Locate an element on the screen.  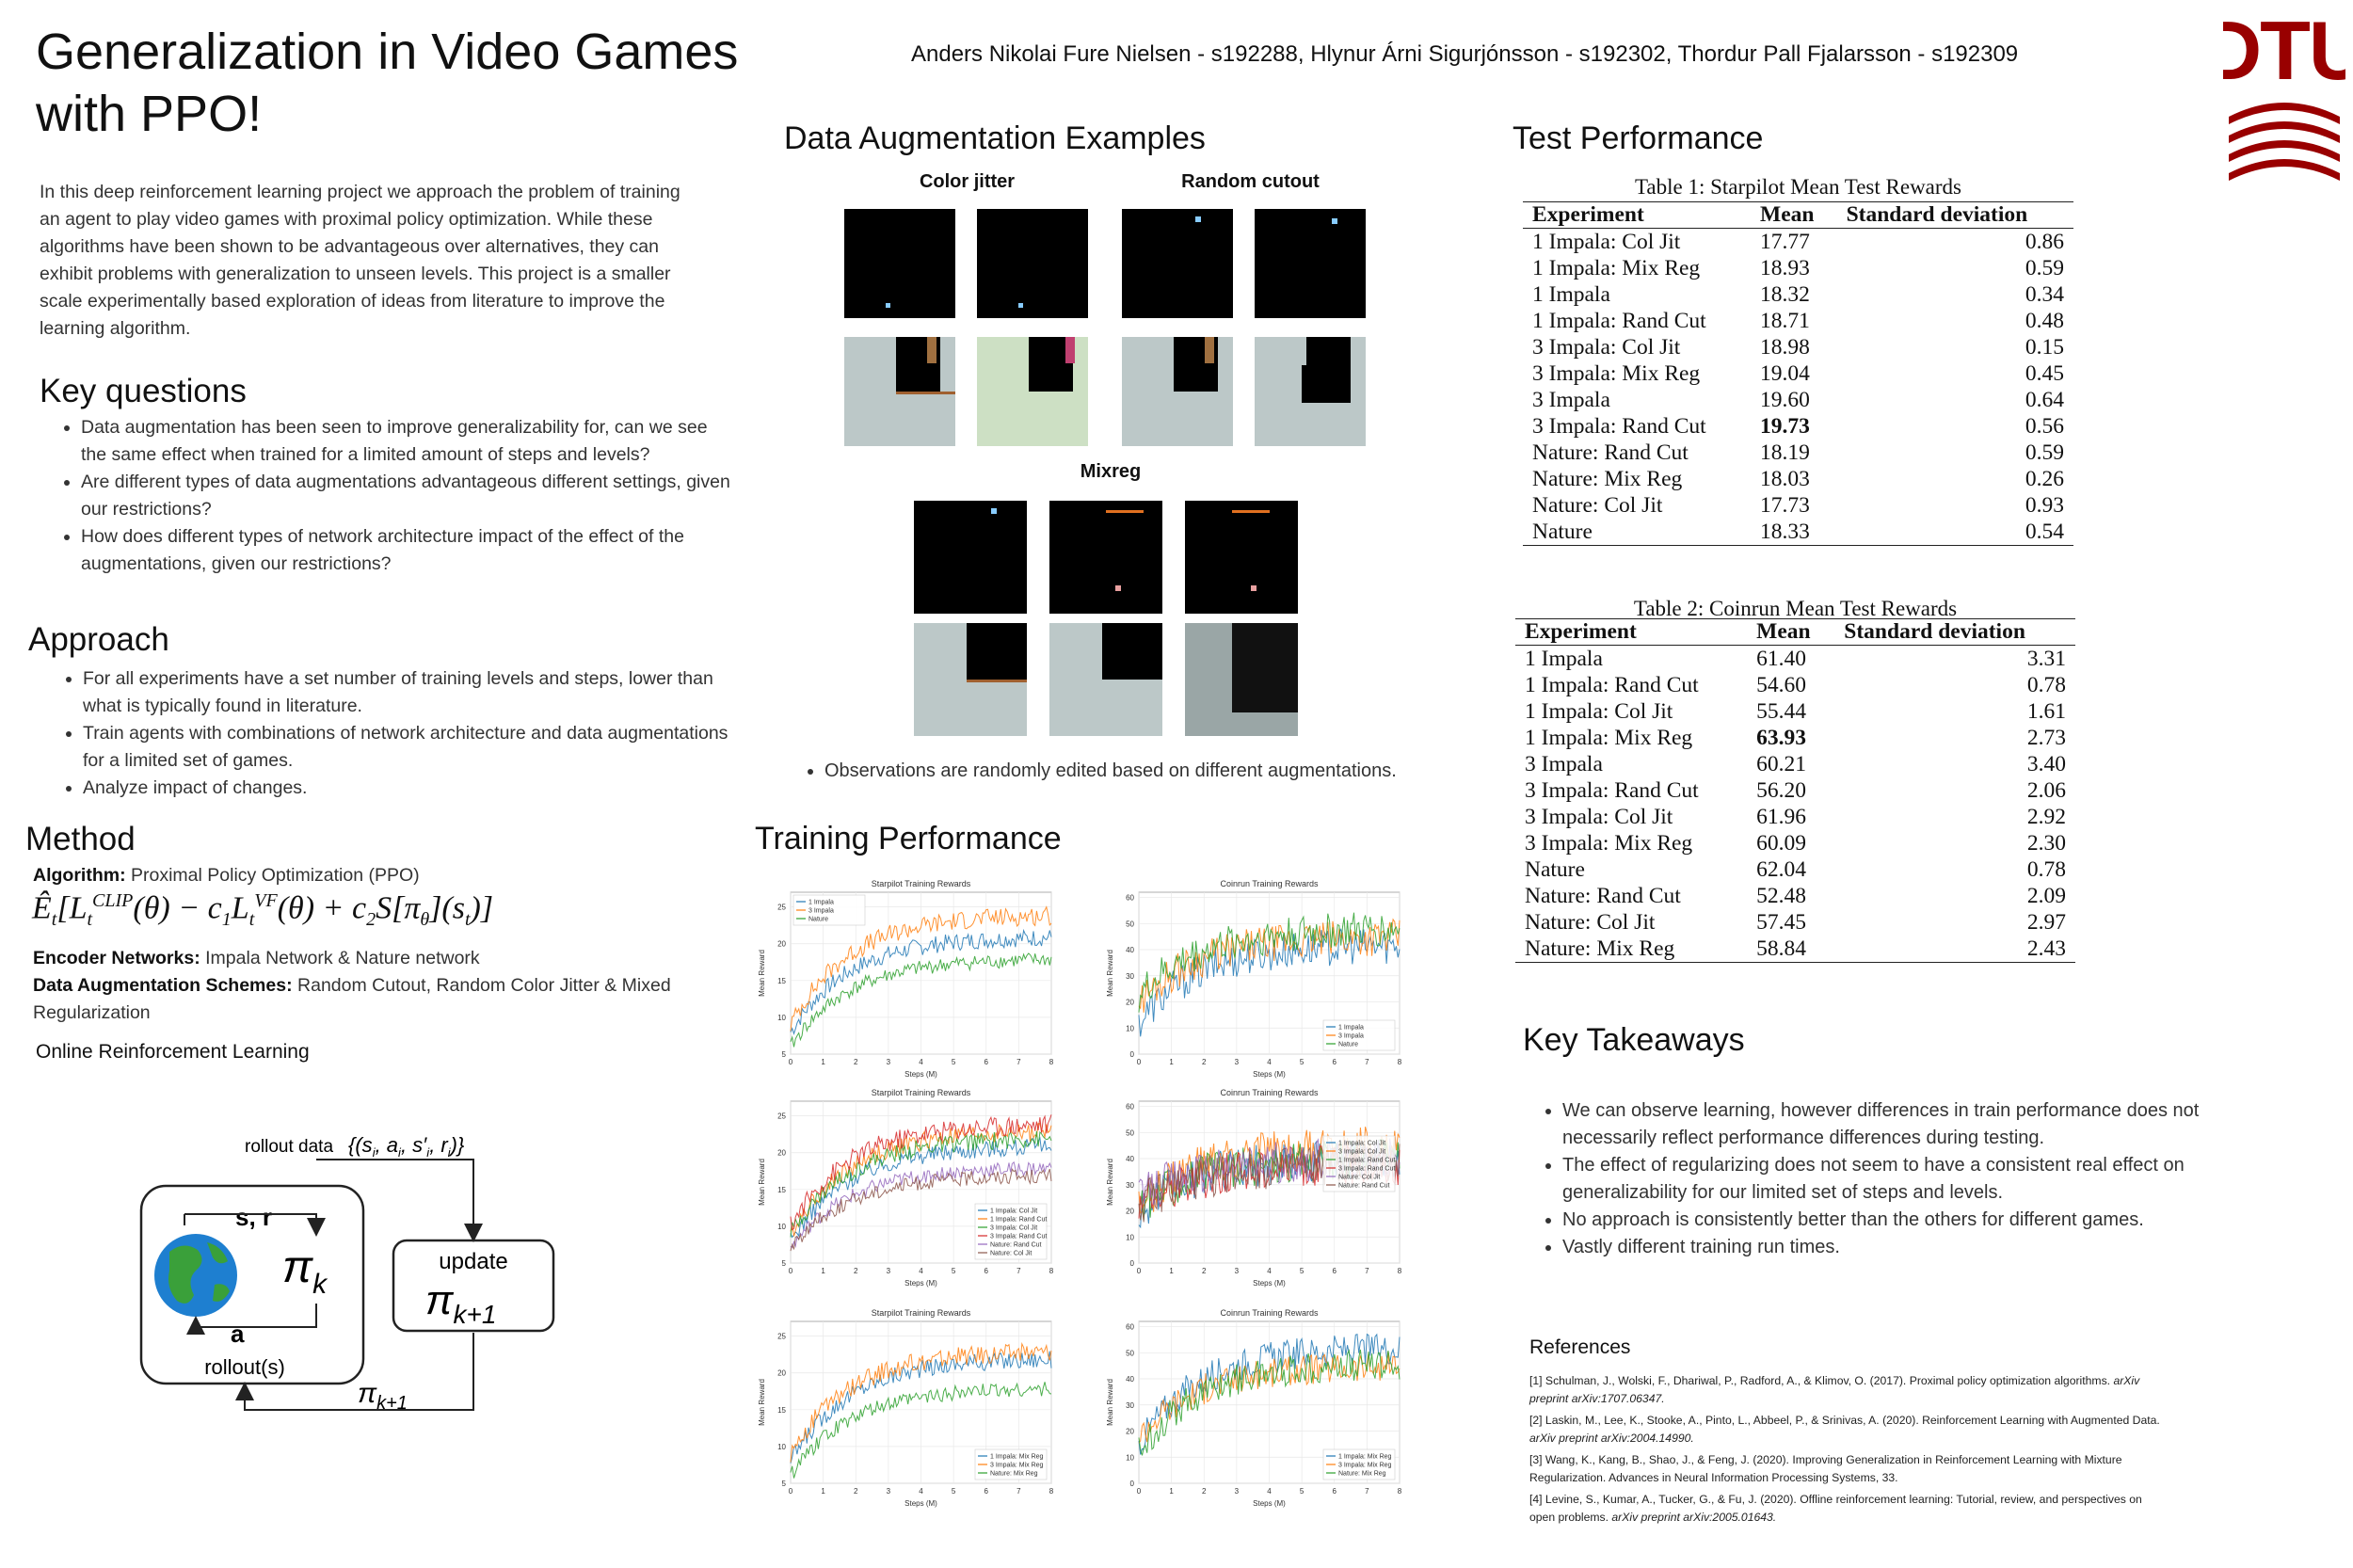
chart-title: Starpilot Training Rewards is located at coordinates (922, 883).